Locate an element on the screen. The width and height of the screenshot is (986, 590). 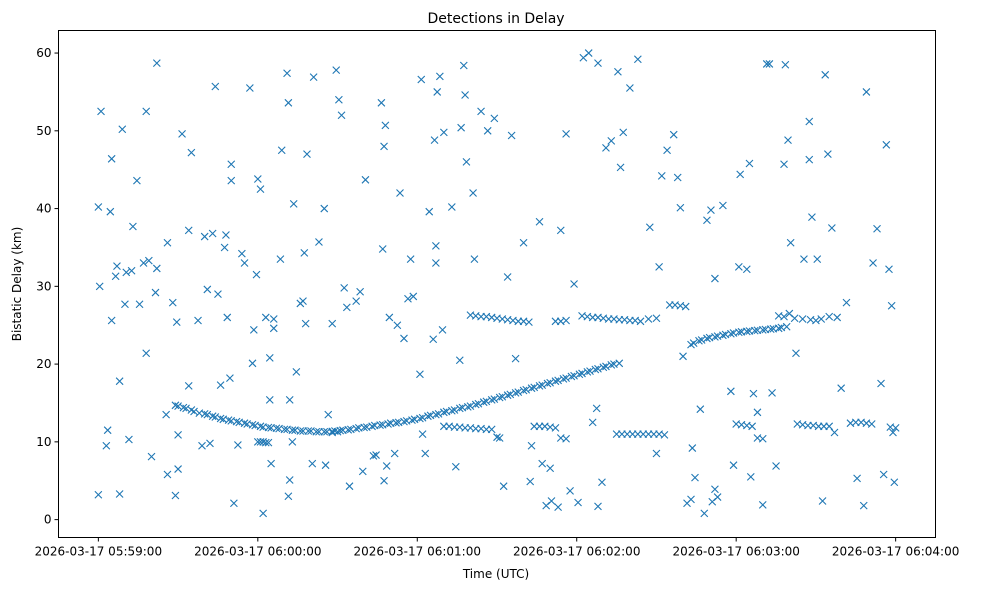
x-tick-label: 2026-03-17 06:04:00 is located at coordinates (895, 552).